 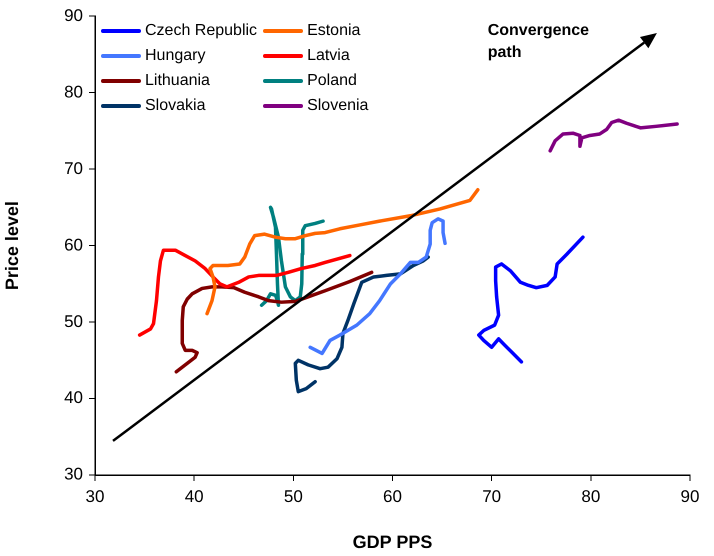 What do you see at coordinates (73, 398) in the screenshot?
I see `y-tick-label: 40` at bounding box center [73, 398].